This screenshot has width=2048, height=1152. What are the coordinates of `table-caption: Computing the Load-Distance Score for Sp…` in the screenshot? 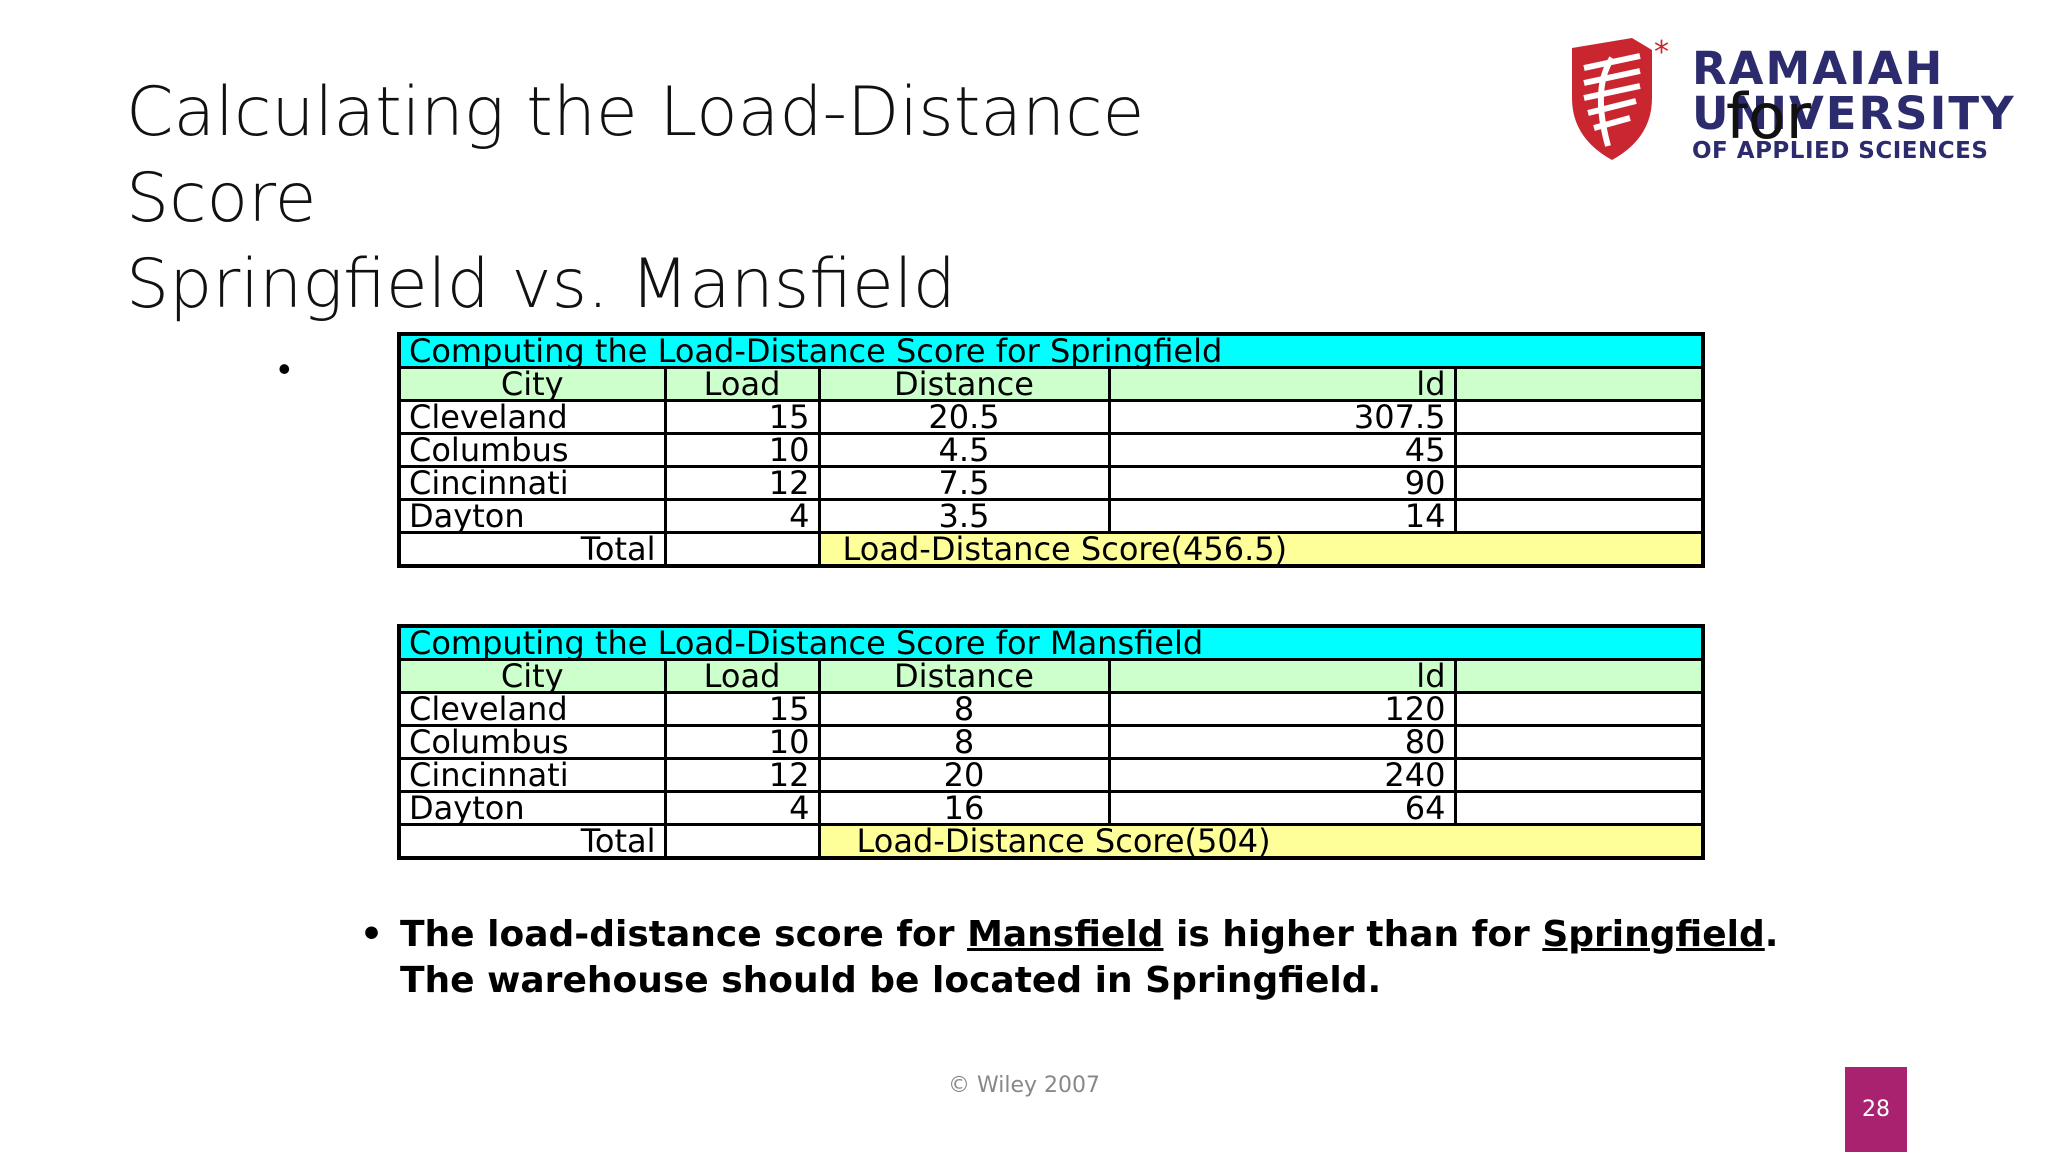 It's located at (1051, 350).